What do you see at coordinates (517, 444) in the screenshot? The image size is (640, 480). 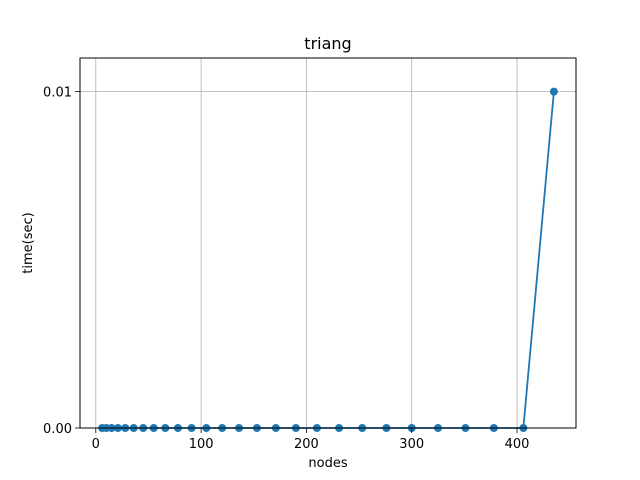 I see `x-tick-label: 400` at bounding box center [517, 444].